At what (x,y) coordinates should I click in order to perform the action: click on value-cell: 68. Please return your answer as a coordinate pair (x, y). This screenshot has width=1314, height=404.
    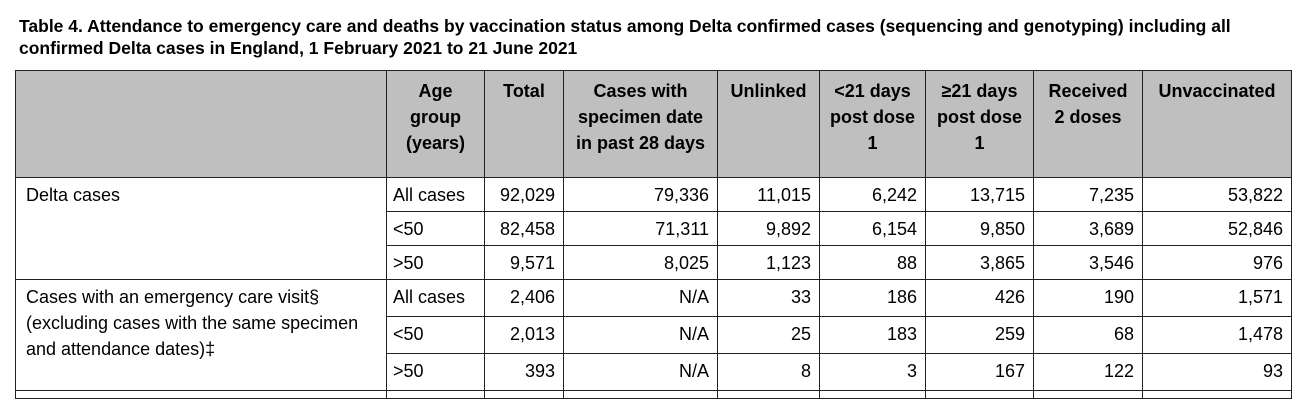
    Looking at the image, I should click on (1088, 335).